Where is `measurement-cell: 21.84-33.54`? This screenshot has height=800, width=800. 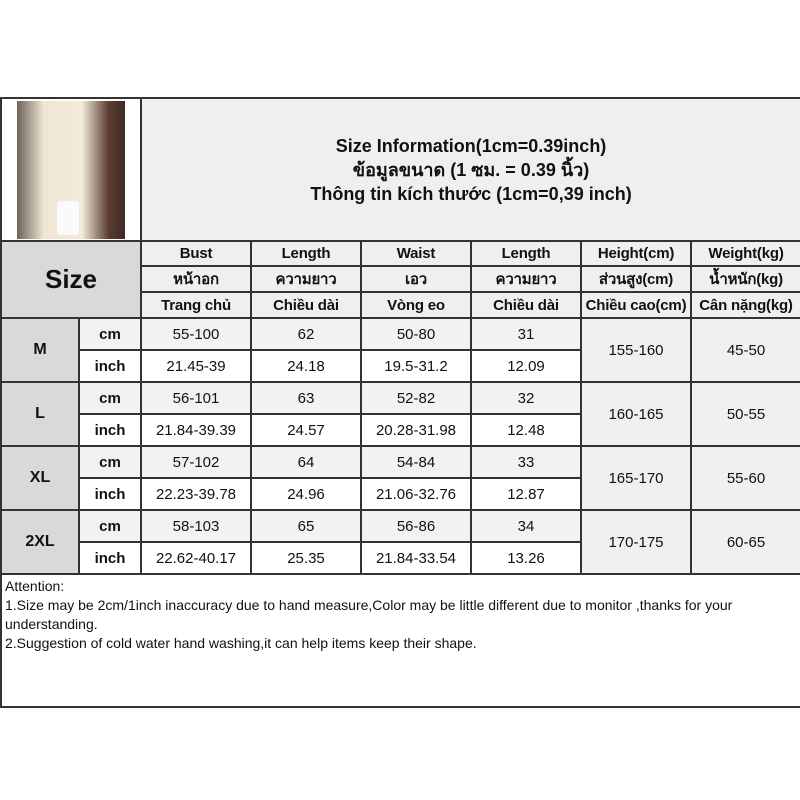 measurement-cell: 21.84-33.54 is located at coordinates (416, 558).